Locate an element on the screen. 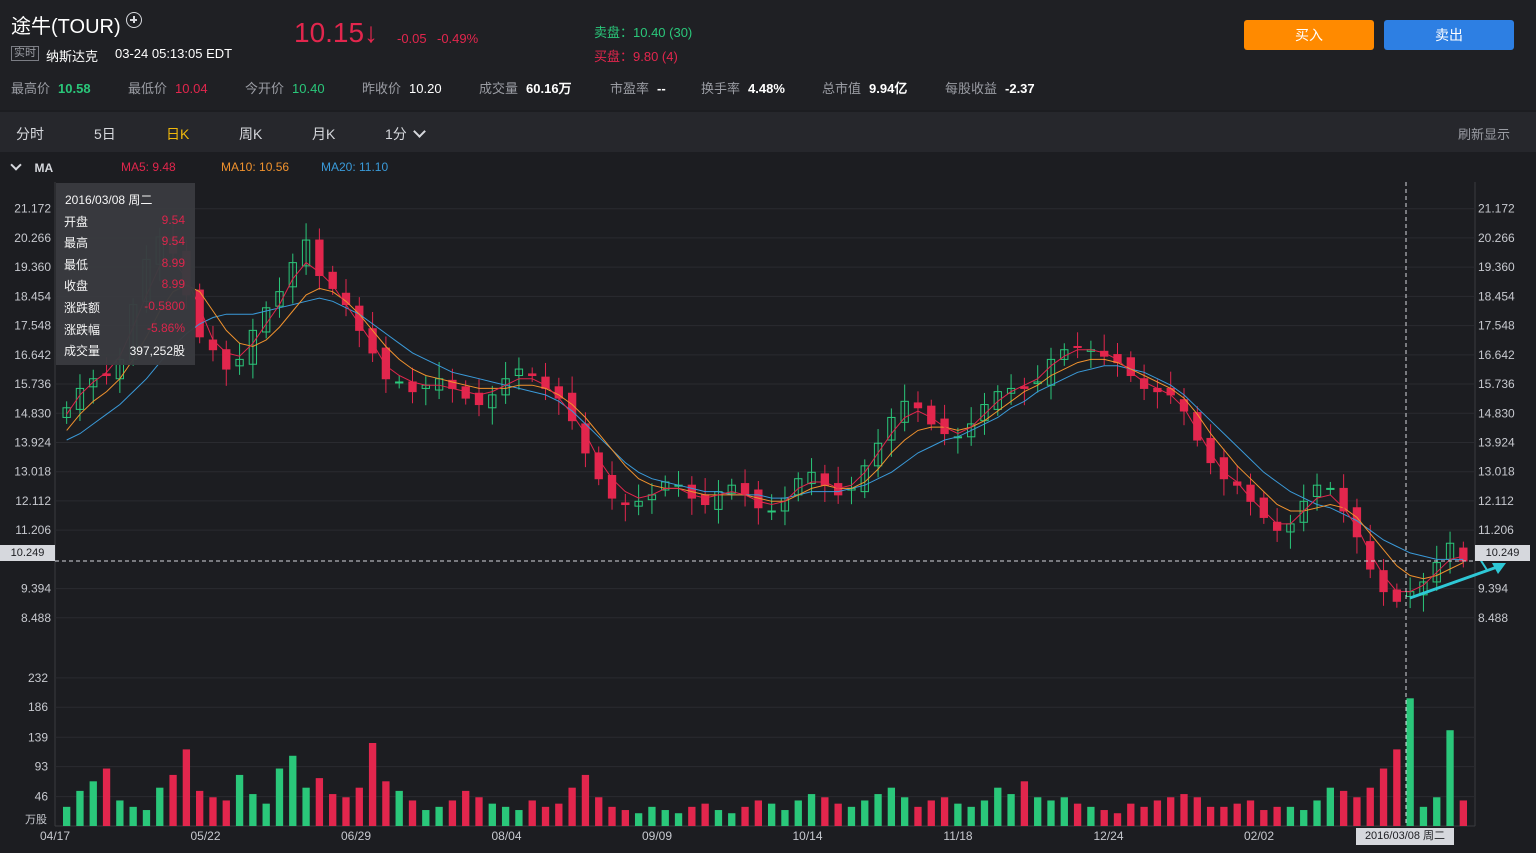 The image size is (1536, 853). tooltip-row-low: 最低 8.99 is located at coordinates (125, 264).